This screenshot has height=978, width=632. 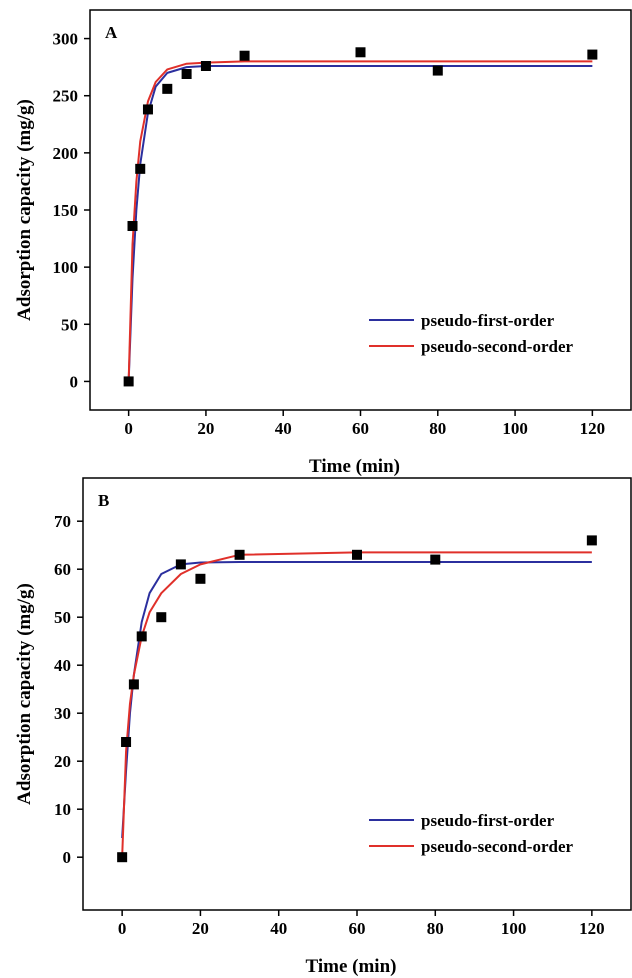 What do you see at coordinates (62, 761) in the screenshot?
I see `y-tick-label: 20` at bounding box center [62, 761].